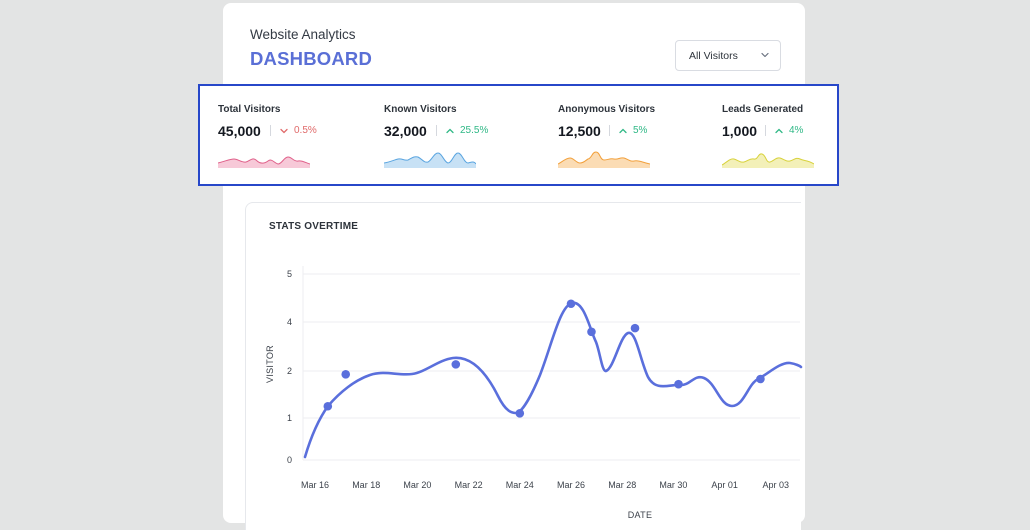 Image resolution: width=1030 pixels, height=530 pixels. Describe the element at coordinates (740, 131) in the screenshot. I see `stat-value: 1,000` at that location.